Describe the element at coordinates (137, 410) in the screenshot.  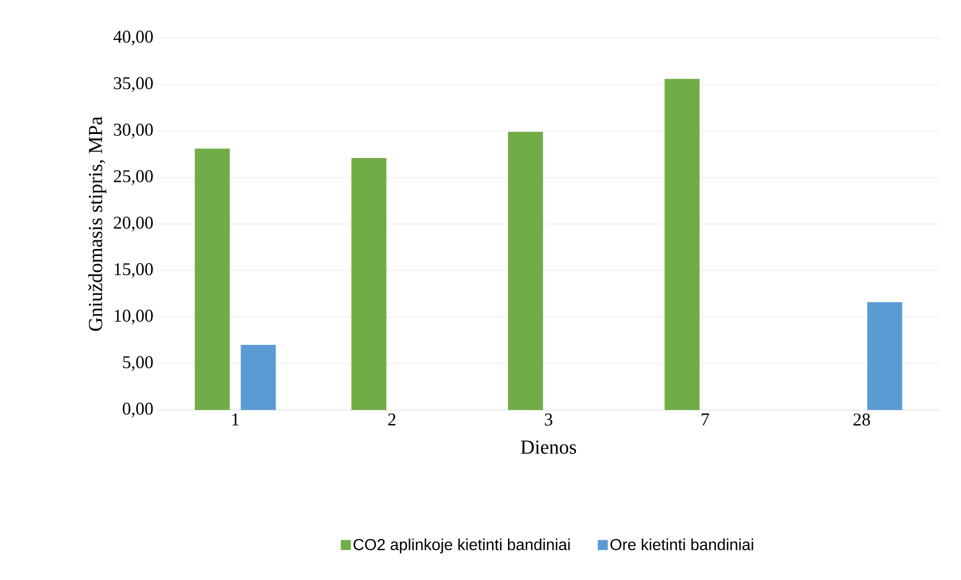
I see `y-tick-label: 0,00` at that location.